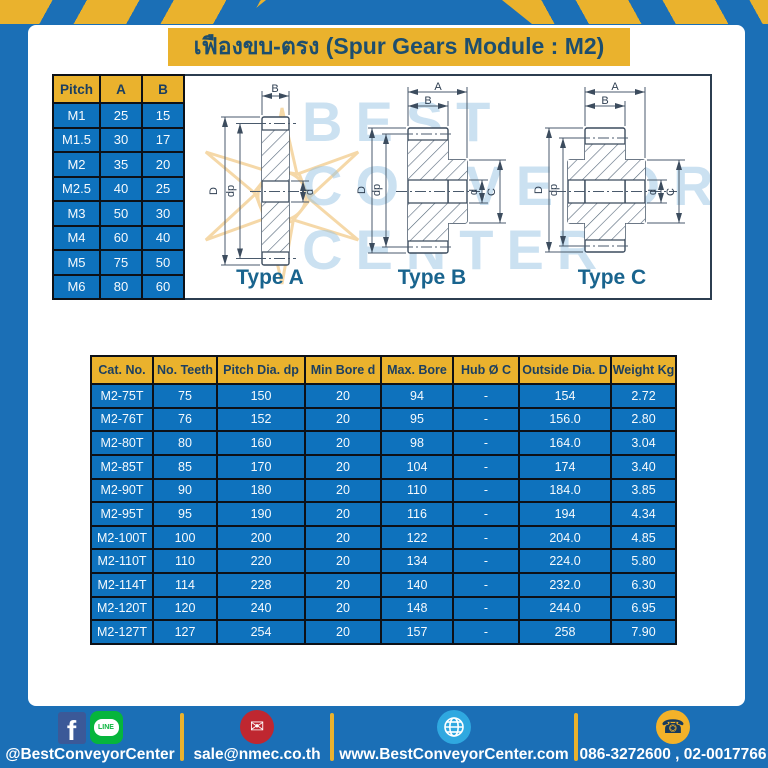  Describe the element at coordinates (673, 727) in the screenshot. I see `phone-icon: ☎` at that location.